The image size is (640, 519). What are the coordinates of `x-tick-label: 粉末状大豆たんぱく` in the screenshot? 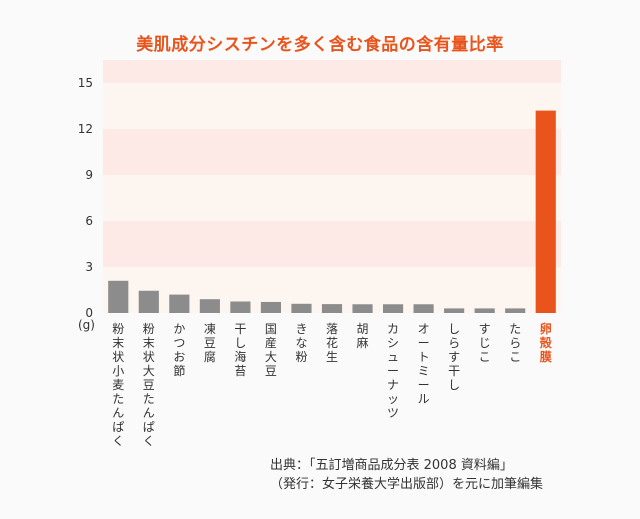 It's located at (149, 385).